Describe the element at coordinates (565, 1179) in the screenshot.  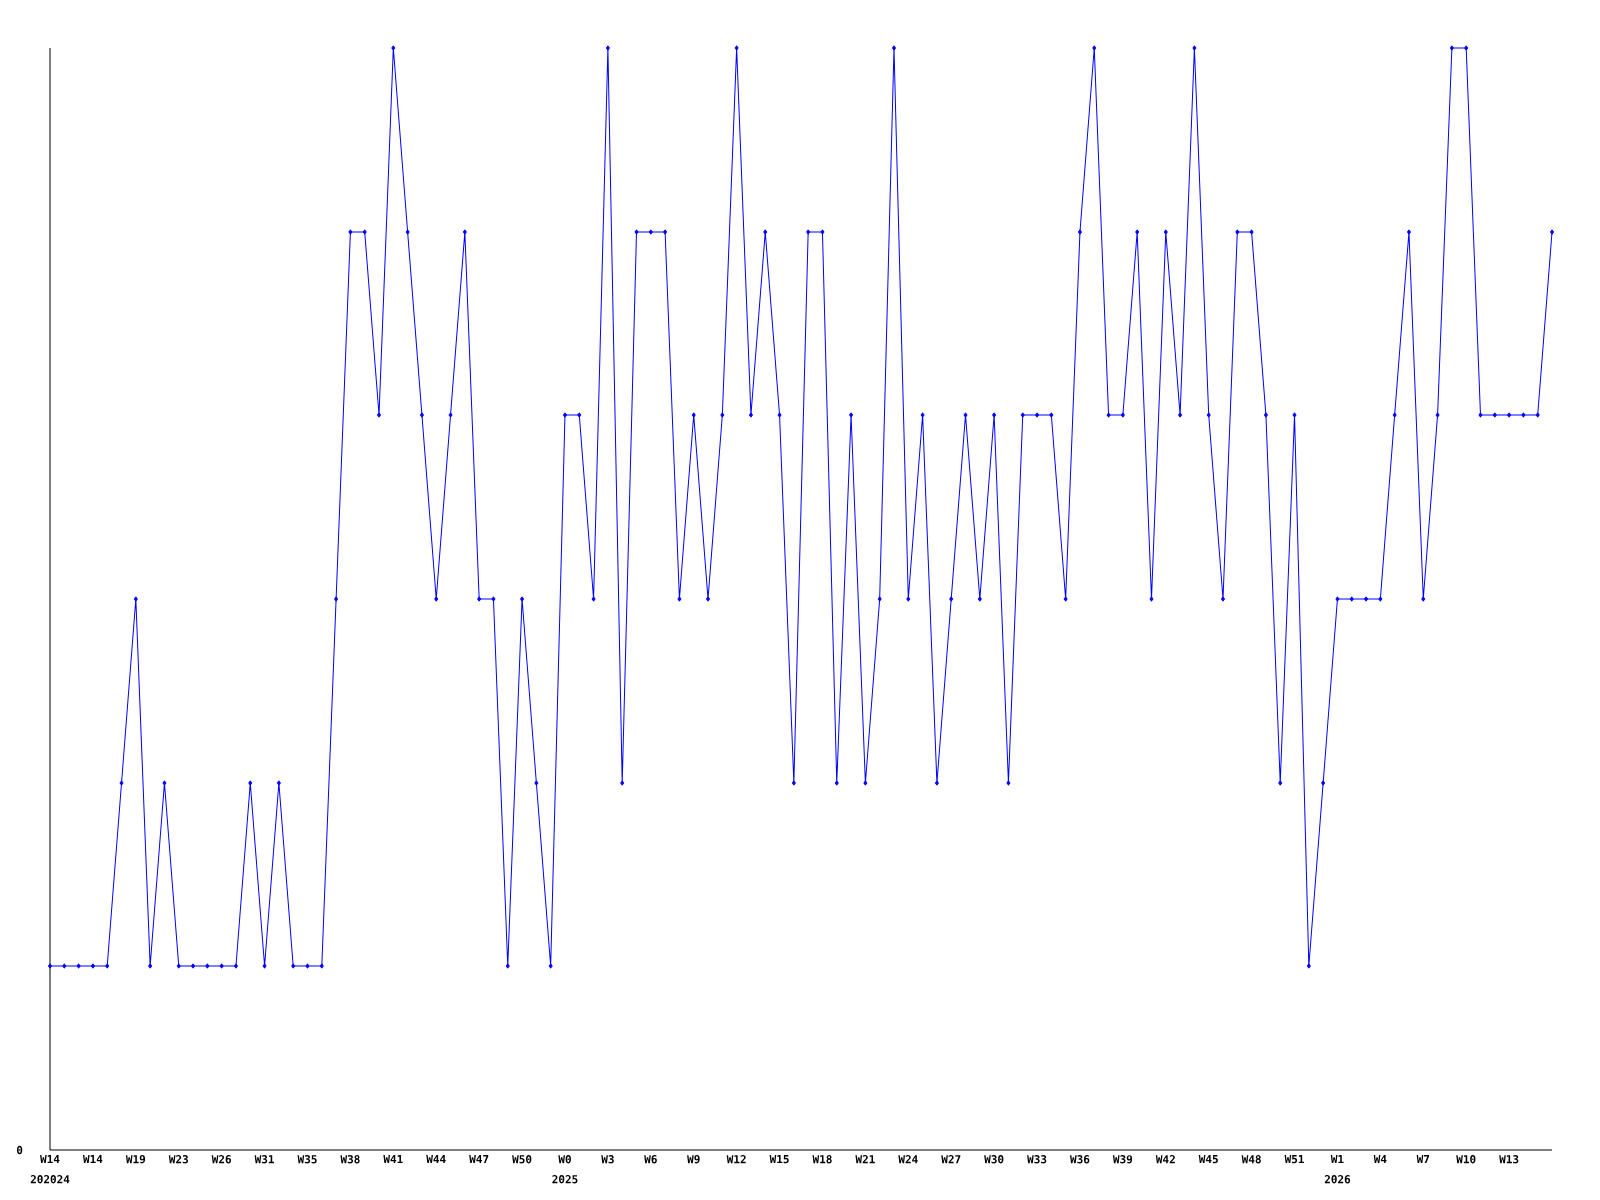
I see `text: 2025` at that location.